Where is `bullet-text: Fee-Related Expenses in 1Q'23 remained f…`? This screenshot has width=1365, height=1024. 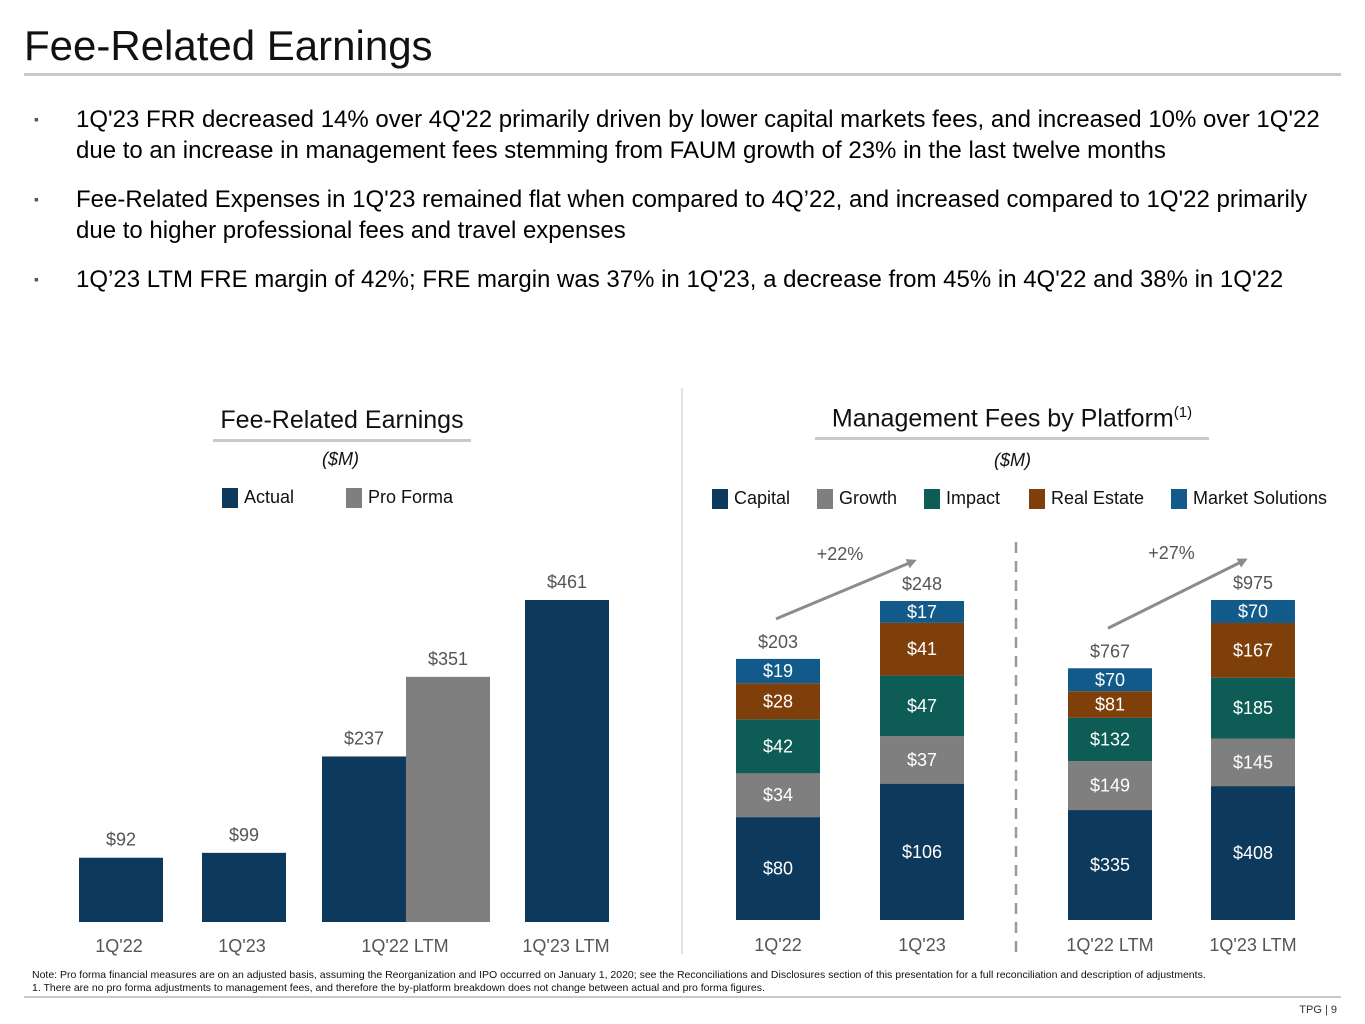 bullet-text: Fee-Related Expenses in 1Q'23 remained f… is located at coordinates (692, 215).